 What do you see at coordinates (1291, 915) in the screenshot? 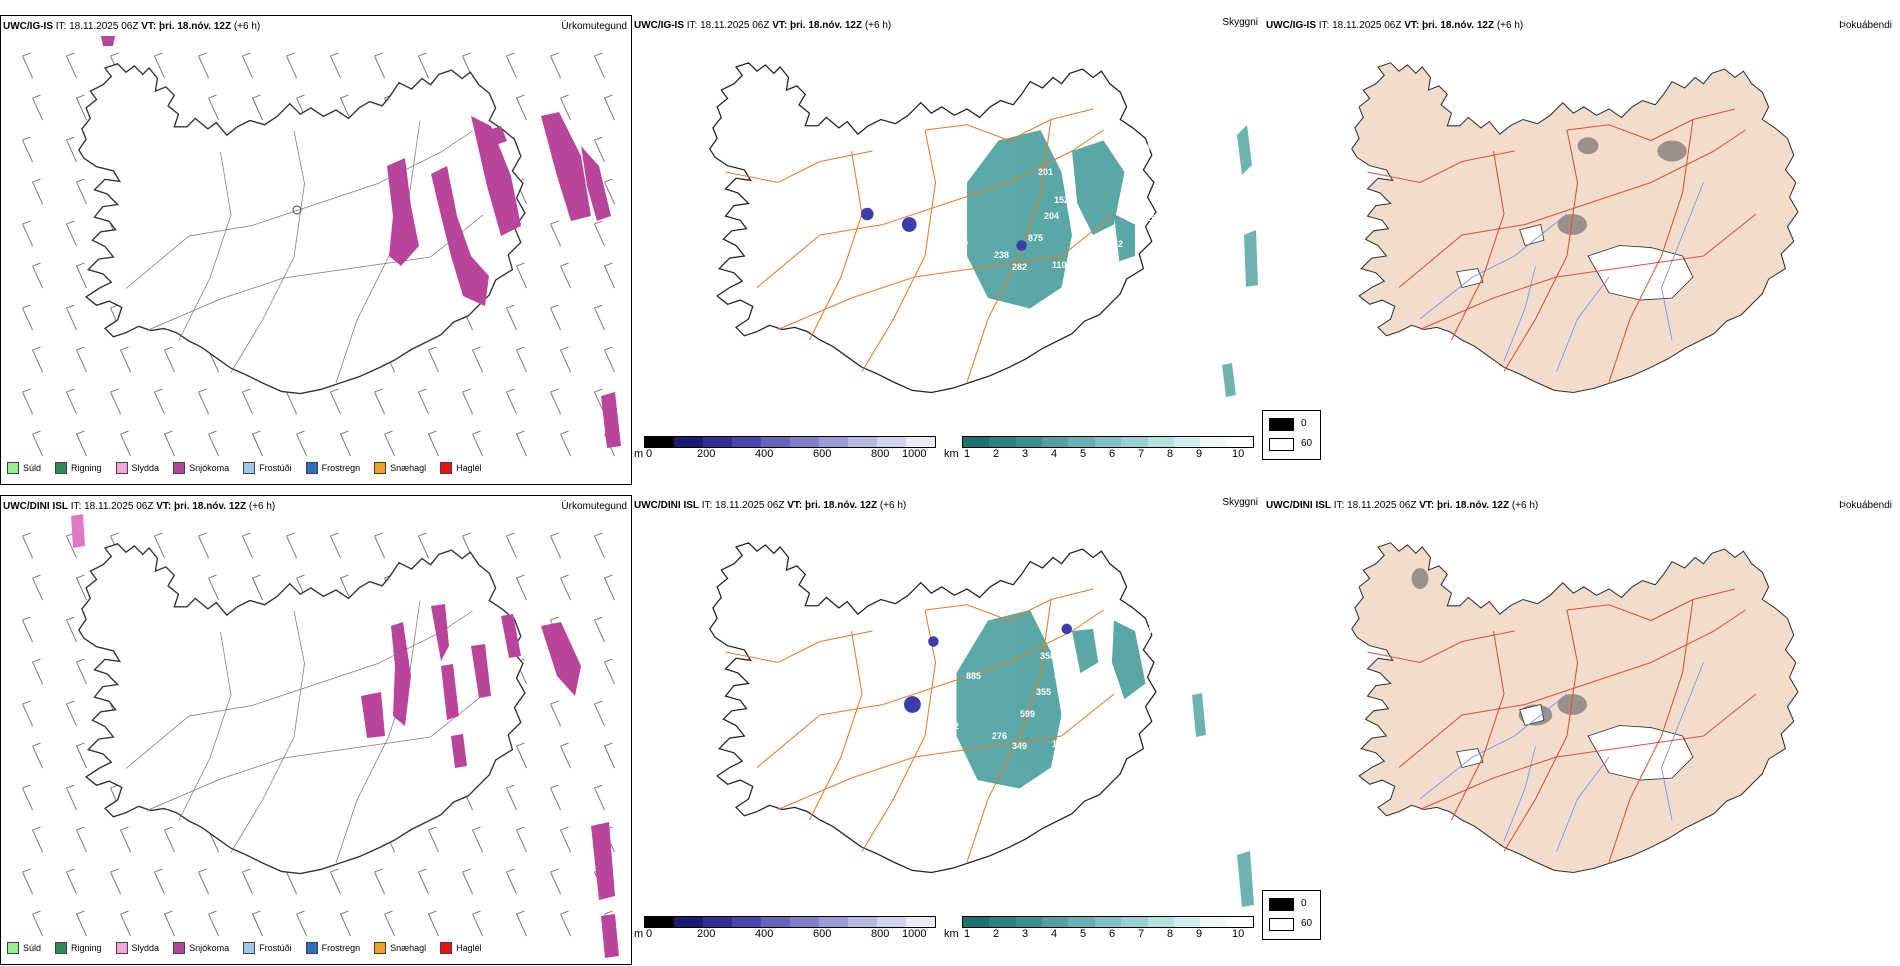
I see `fog-legend: 0 60` at bounding box center [1291, 915].